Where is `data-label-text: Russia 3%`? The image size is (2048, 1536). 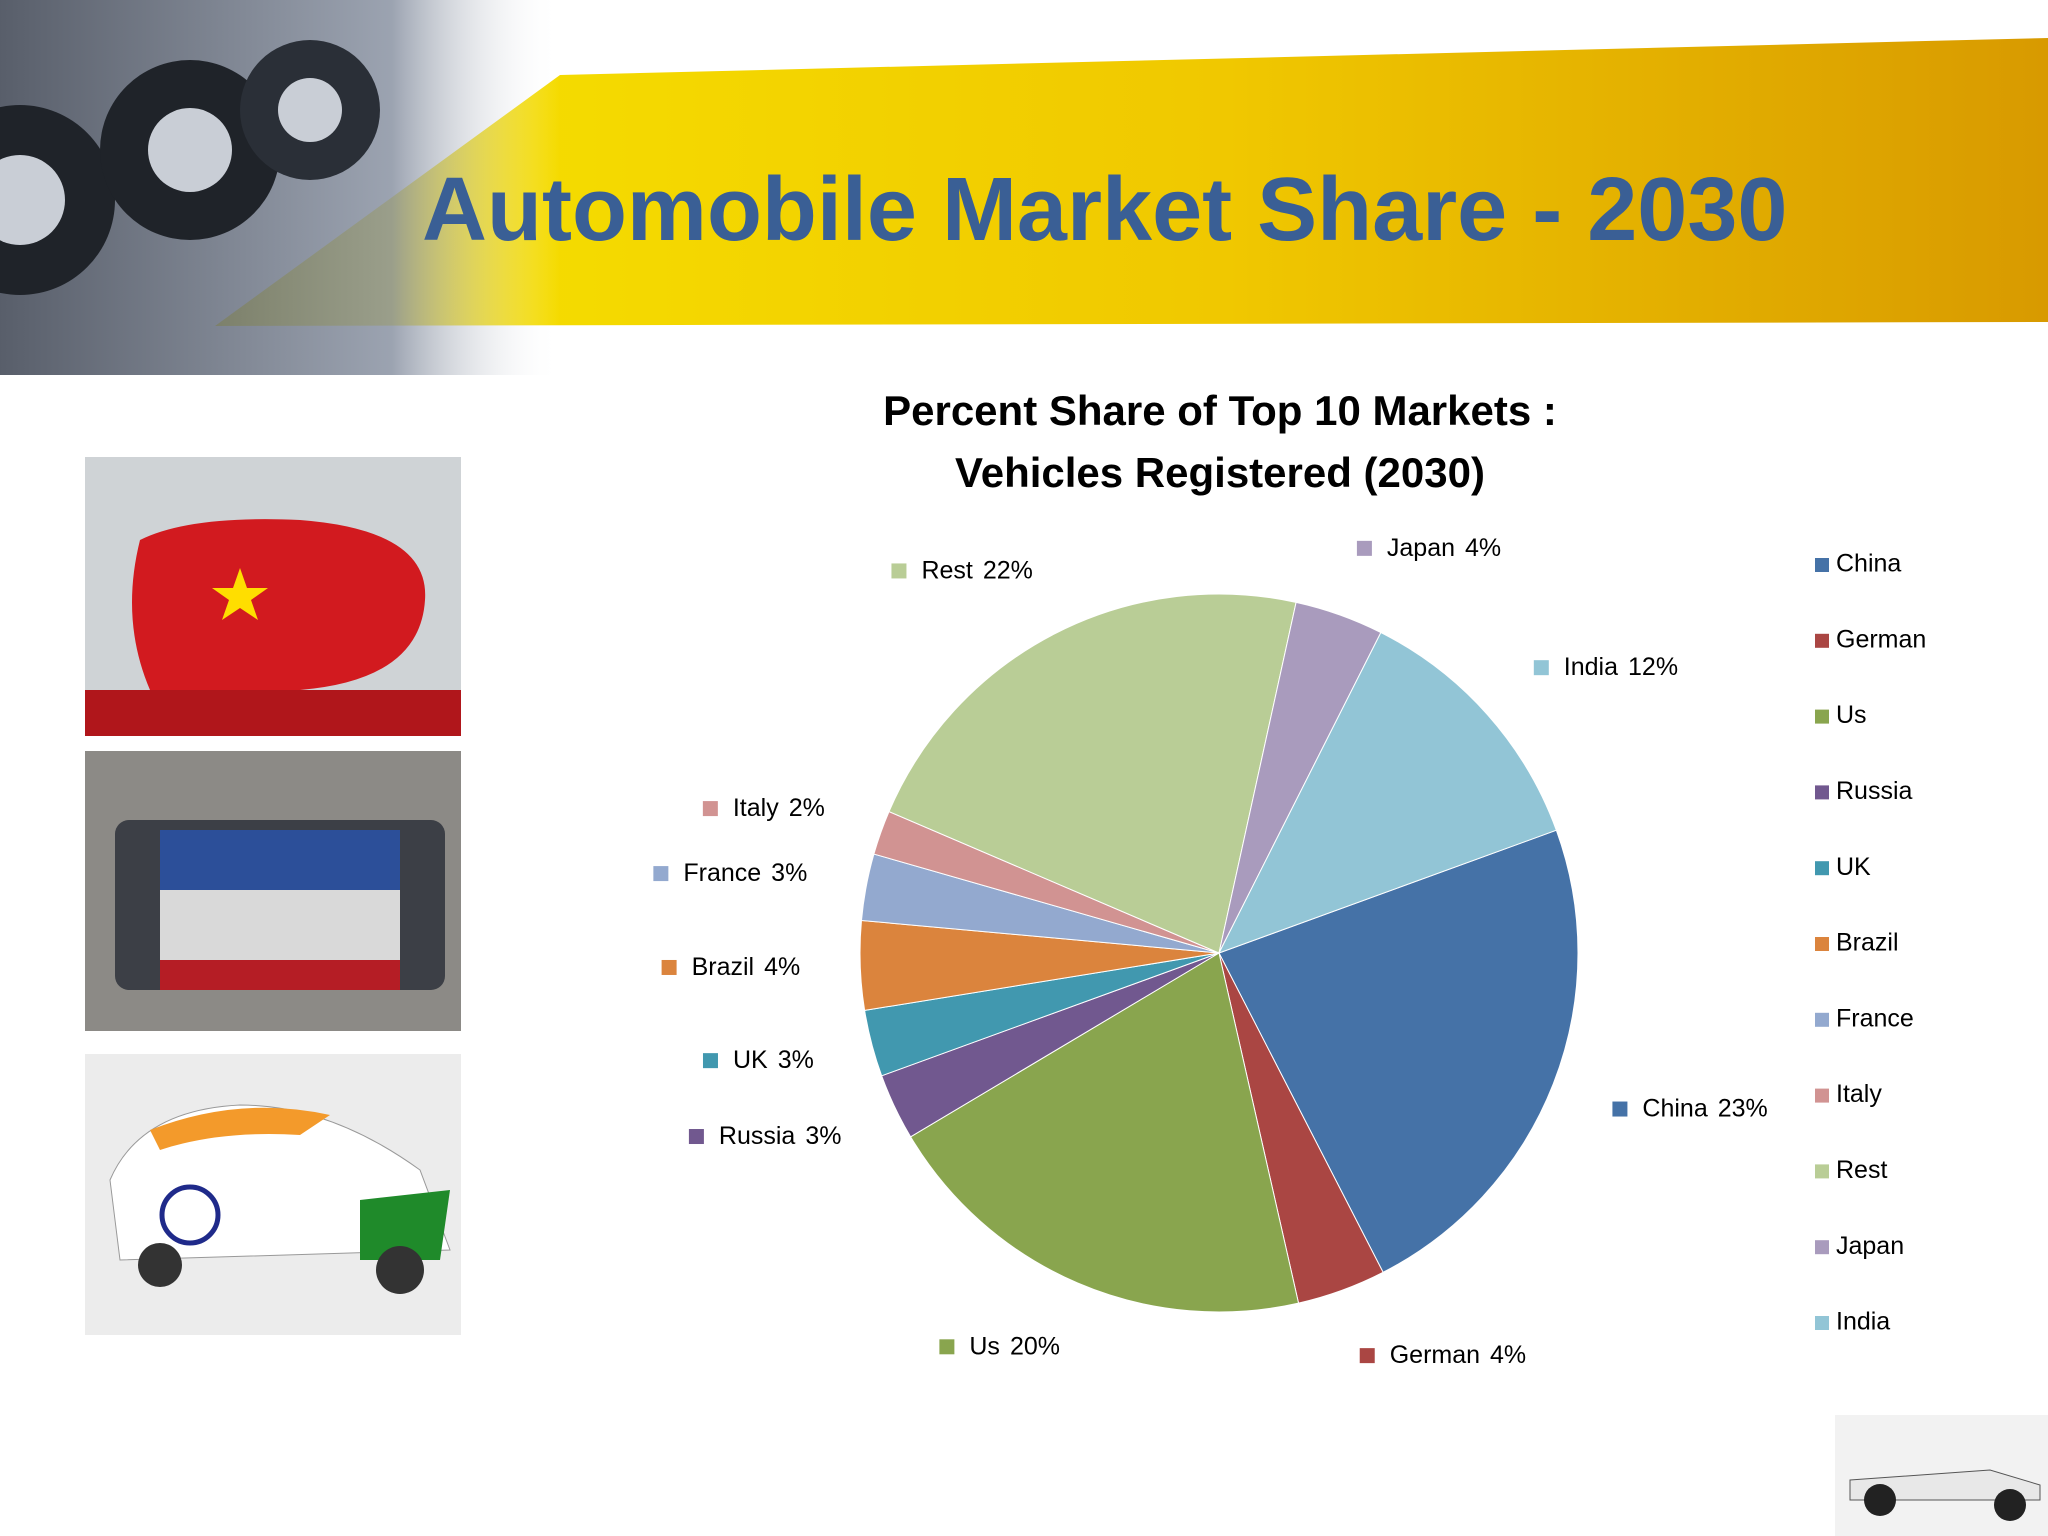
data-label-text: Russia 3% is located at coordinates (780, 1136).